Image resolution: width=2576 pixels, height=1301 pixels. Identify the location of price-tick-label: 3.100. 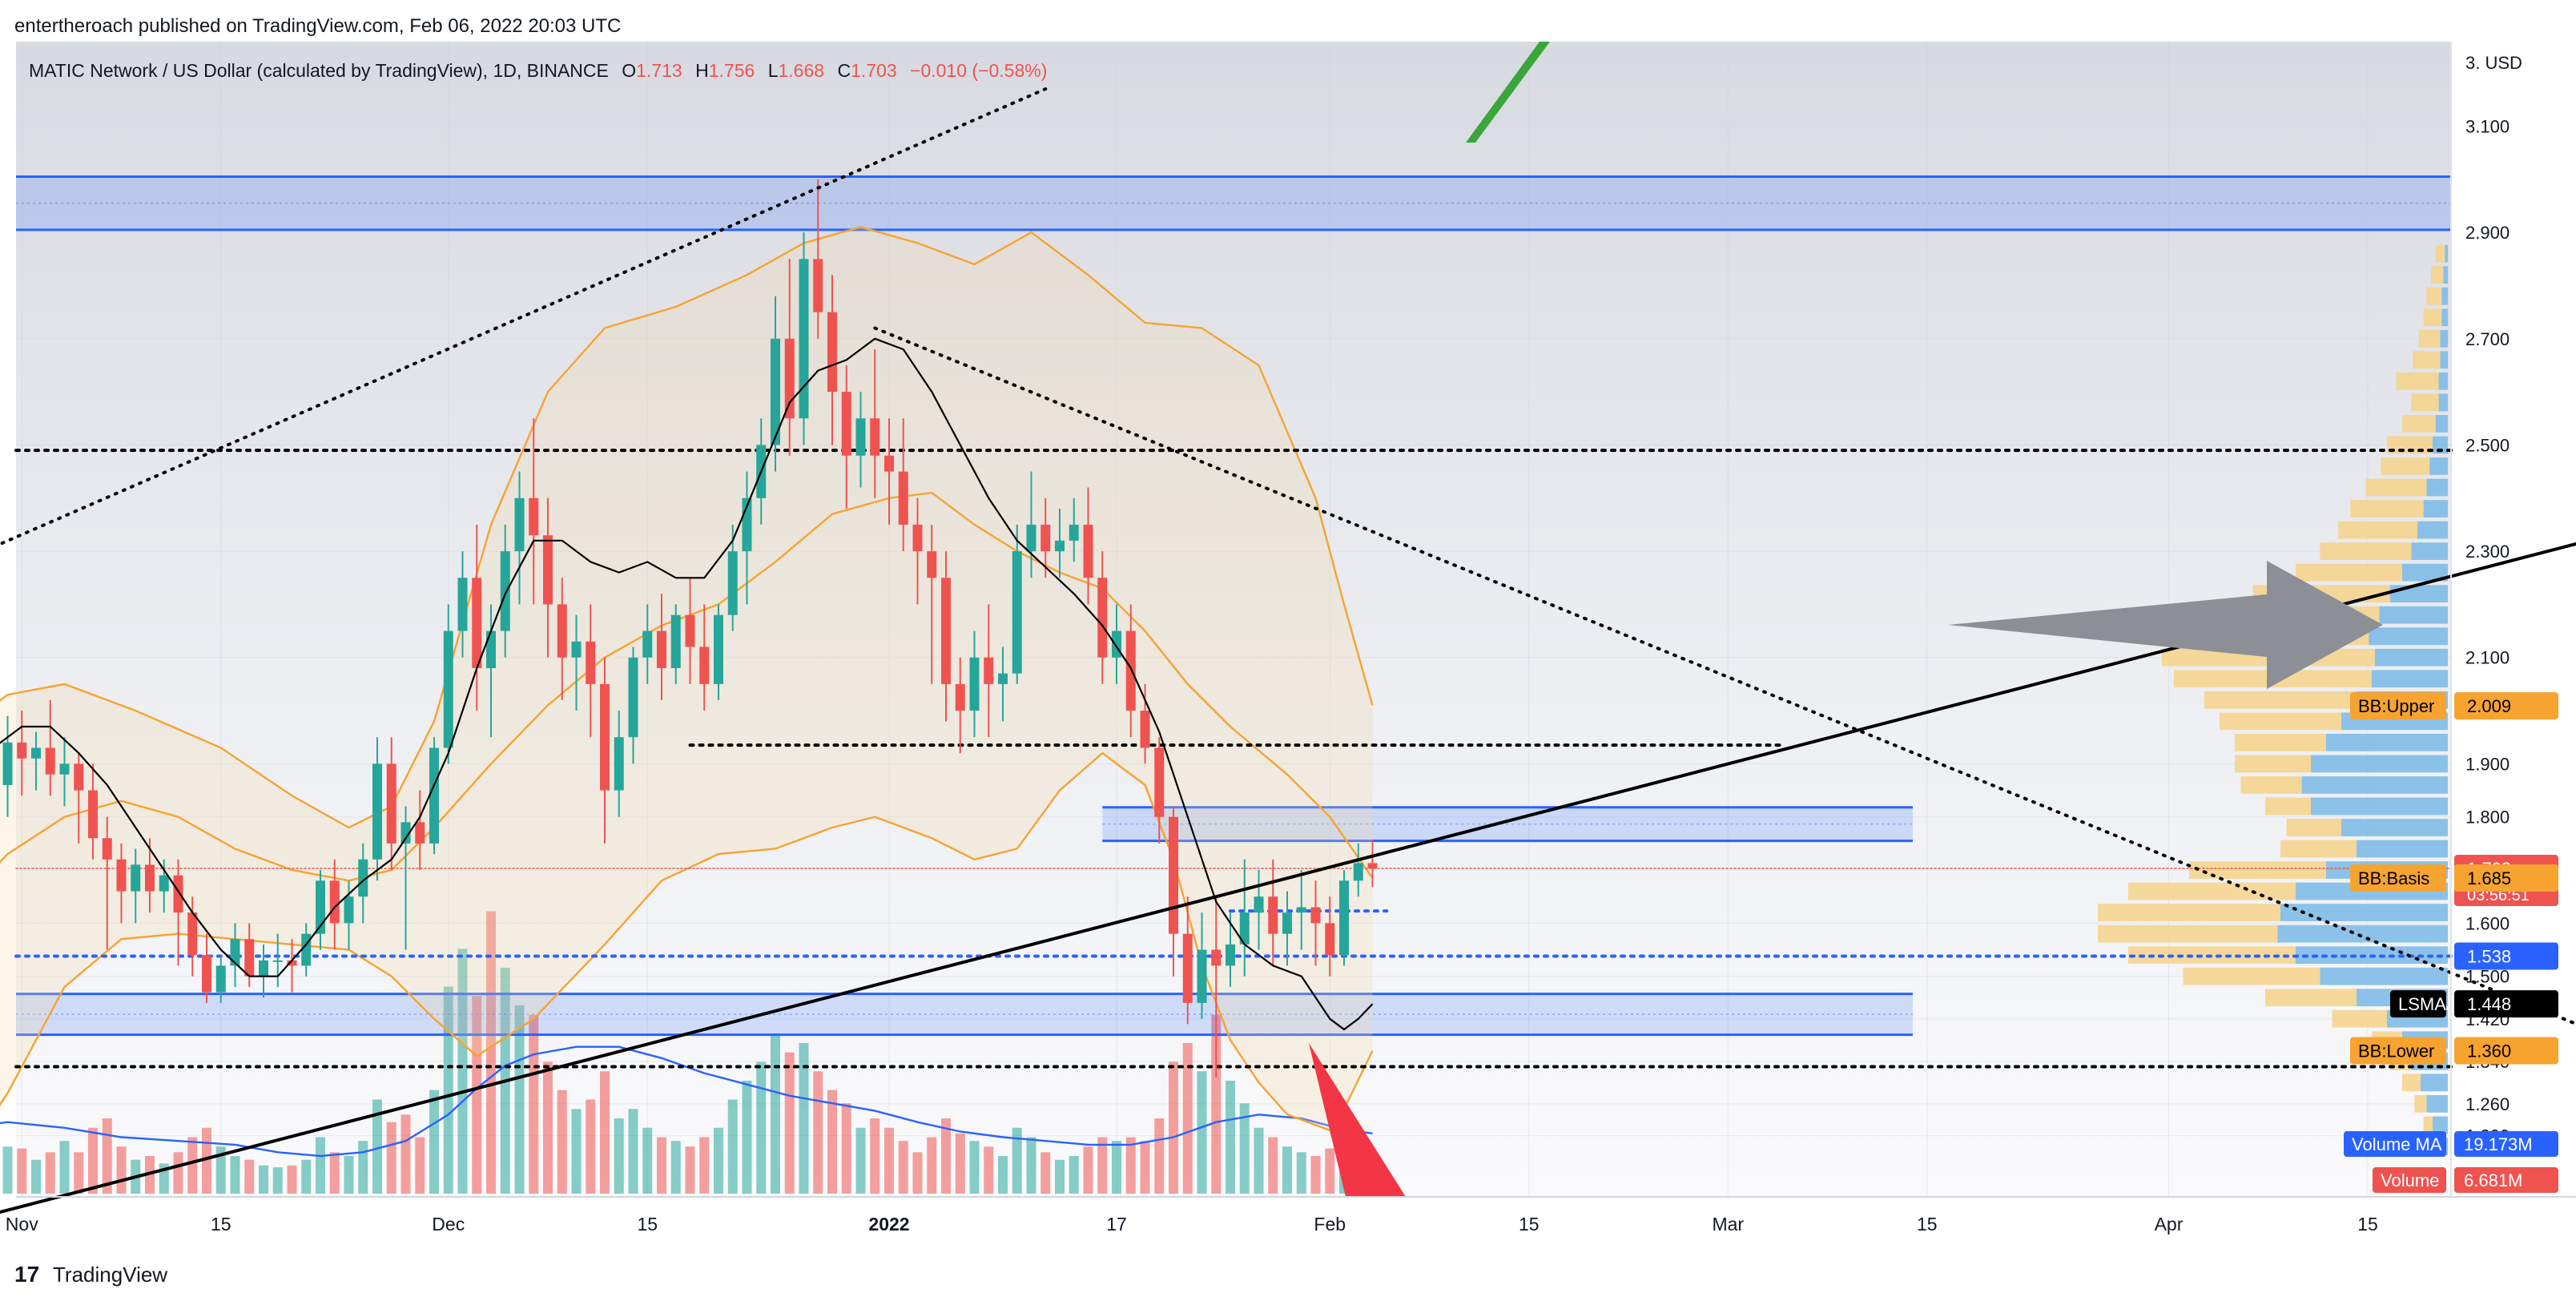
(2487, 126).